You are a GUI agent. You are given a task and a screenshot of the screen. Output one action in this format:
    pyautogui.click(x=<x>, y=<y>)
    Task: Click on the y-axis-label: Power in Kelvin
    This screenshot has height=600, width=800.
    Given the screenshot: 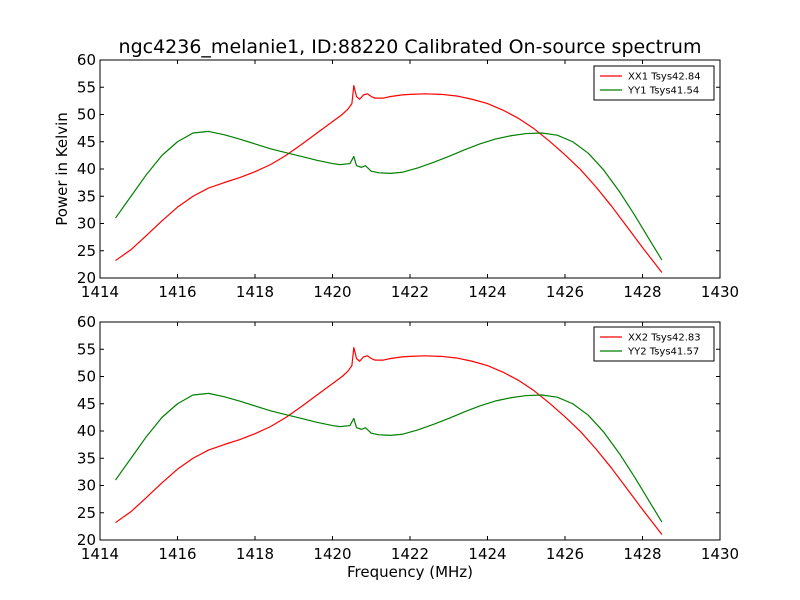 What is the action you would take?
    pyautogui.click(x=62, y=169)
    